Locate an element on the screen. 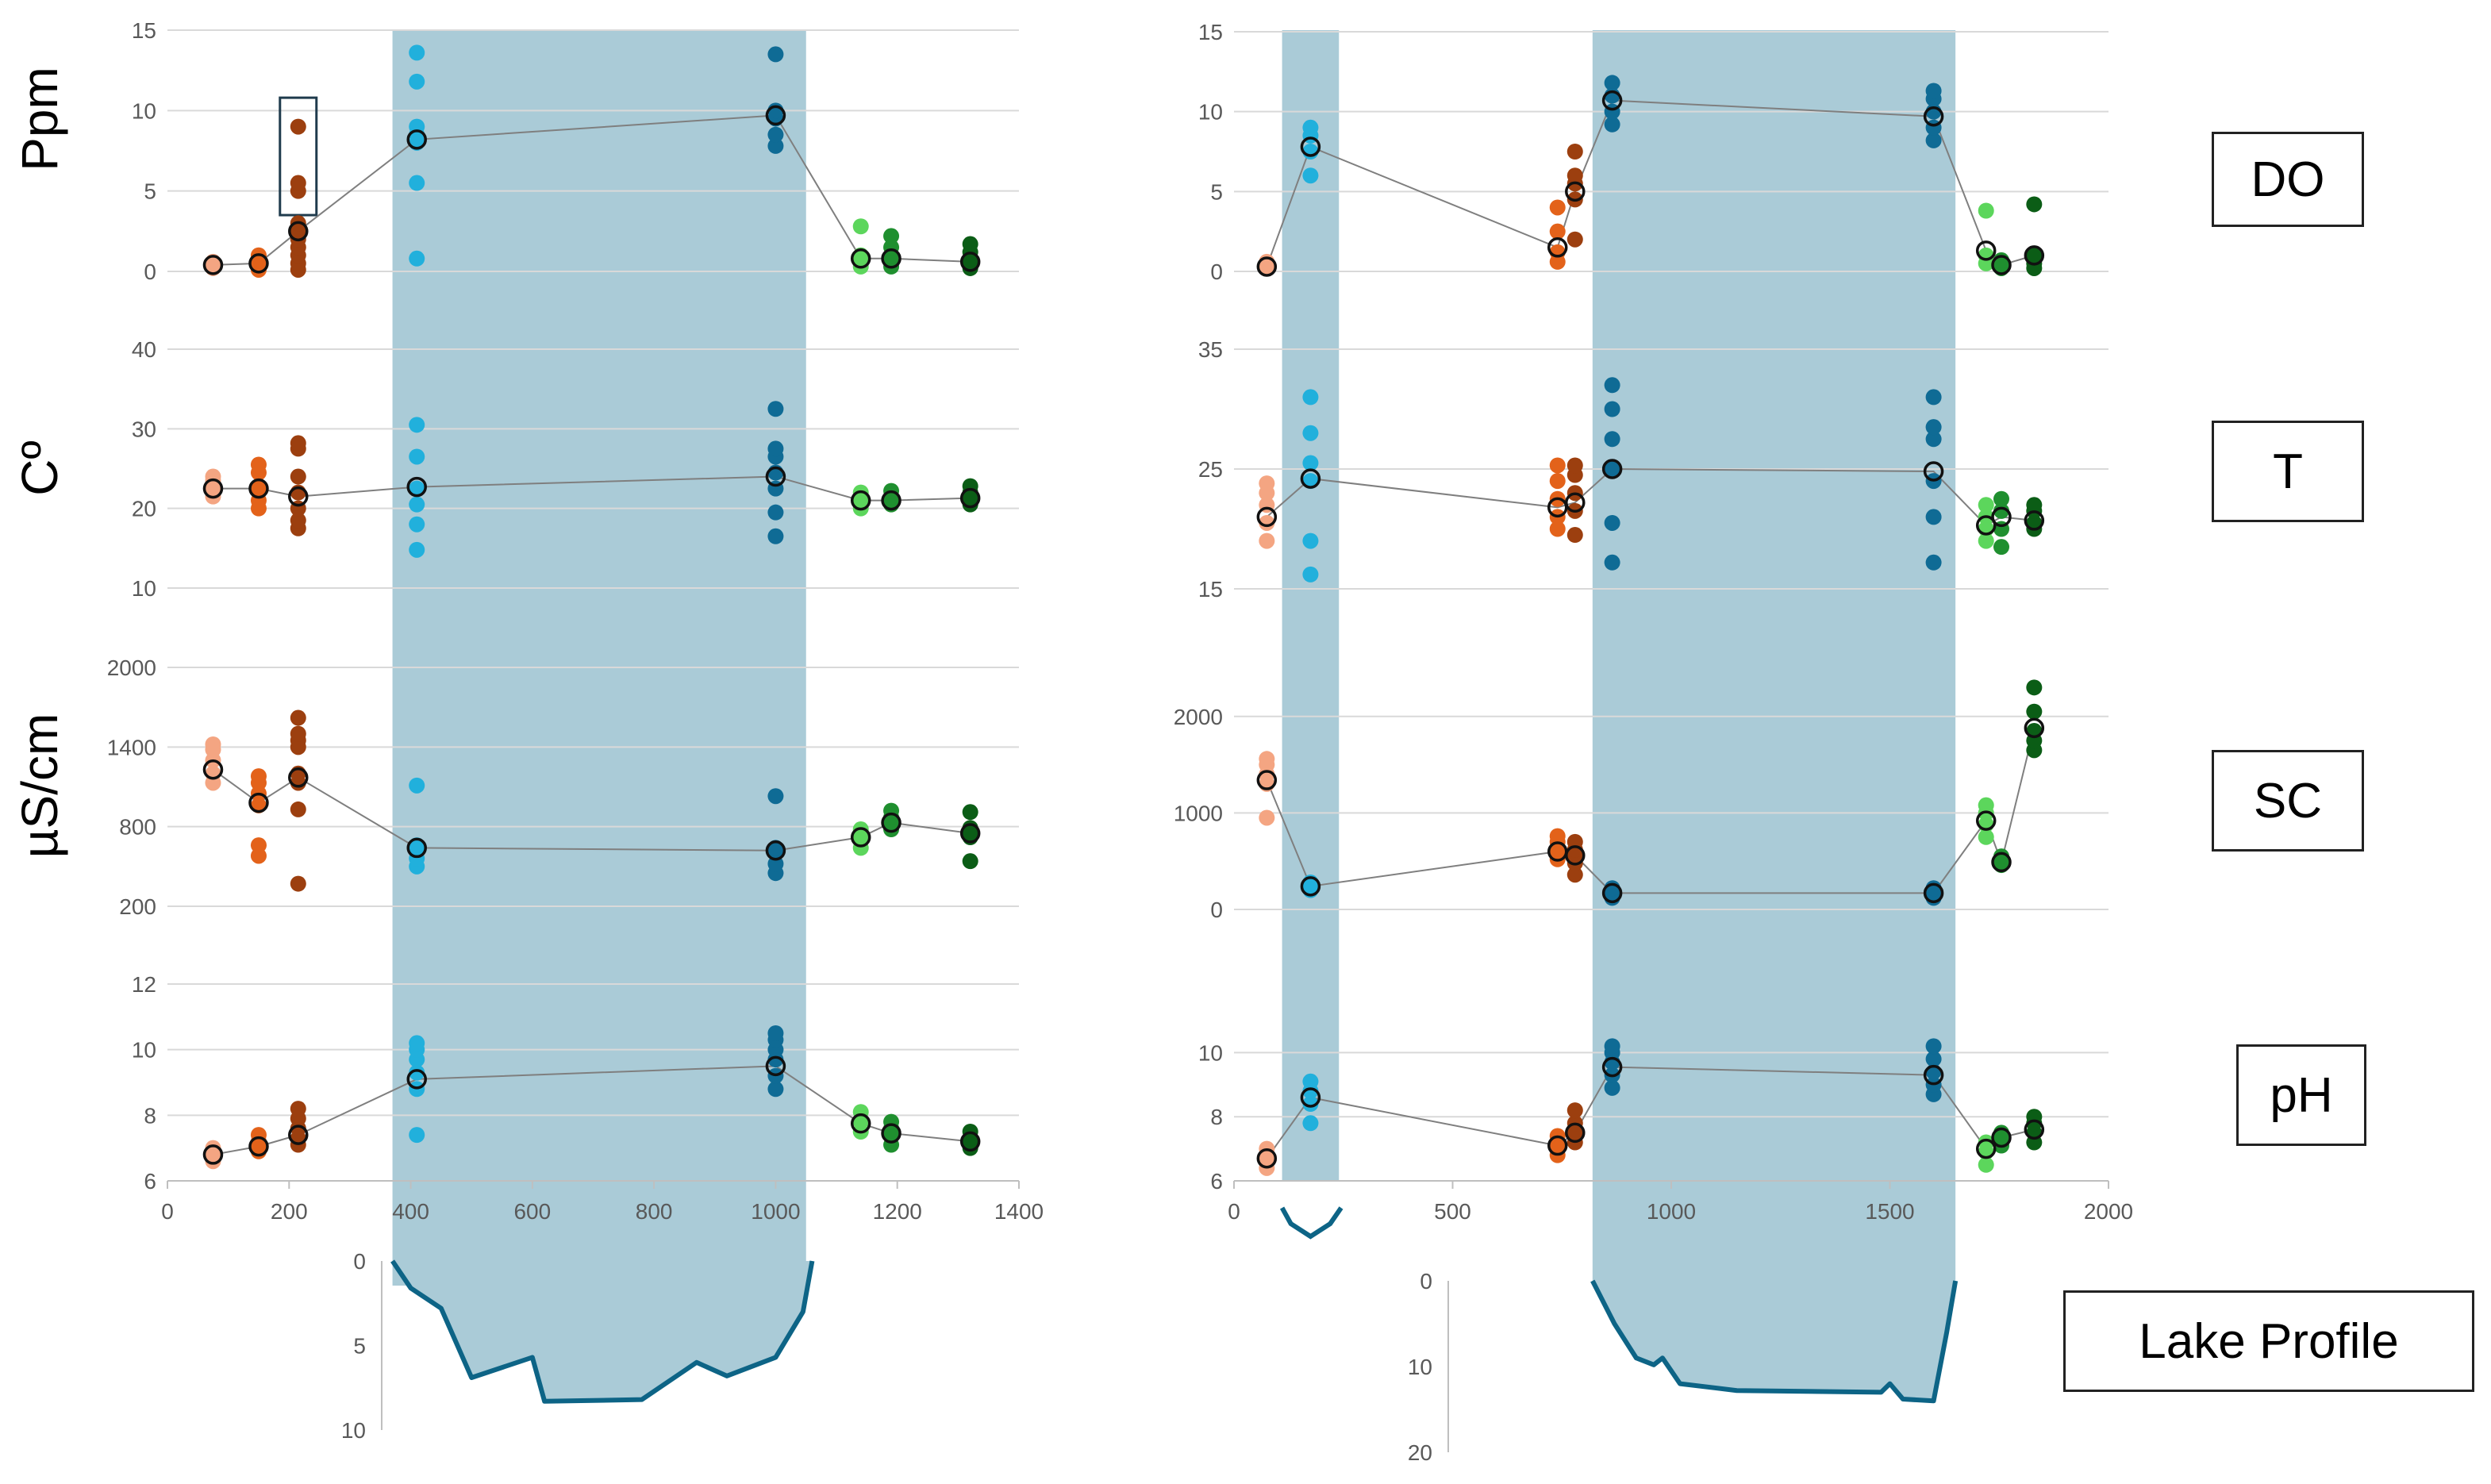 This screenshot has width=2491, height=1484. y-tick-label: 1400 is located at coordinates (131, 747).